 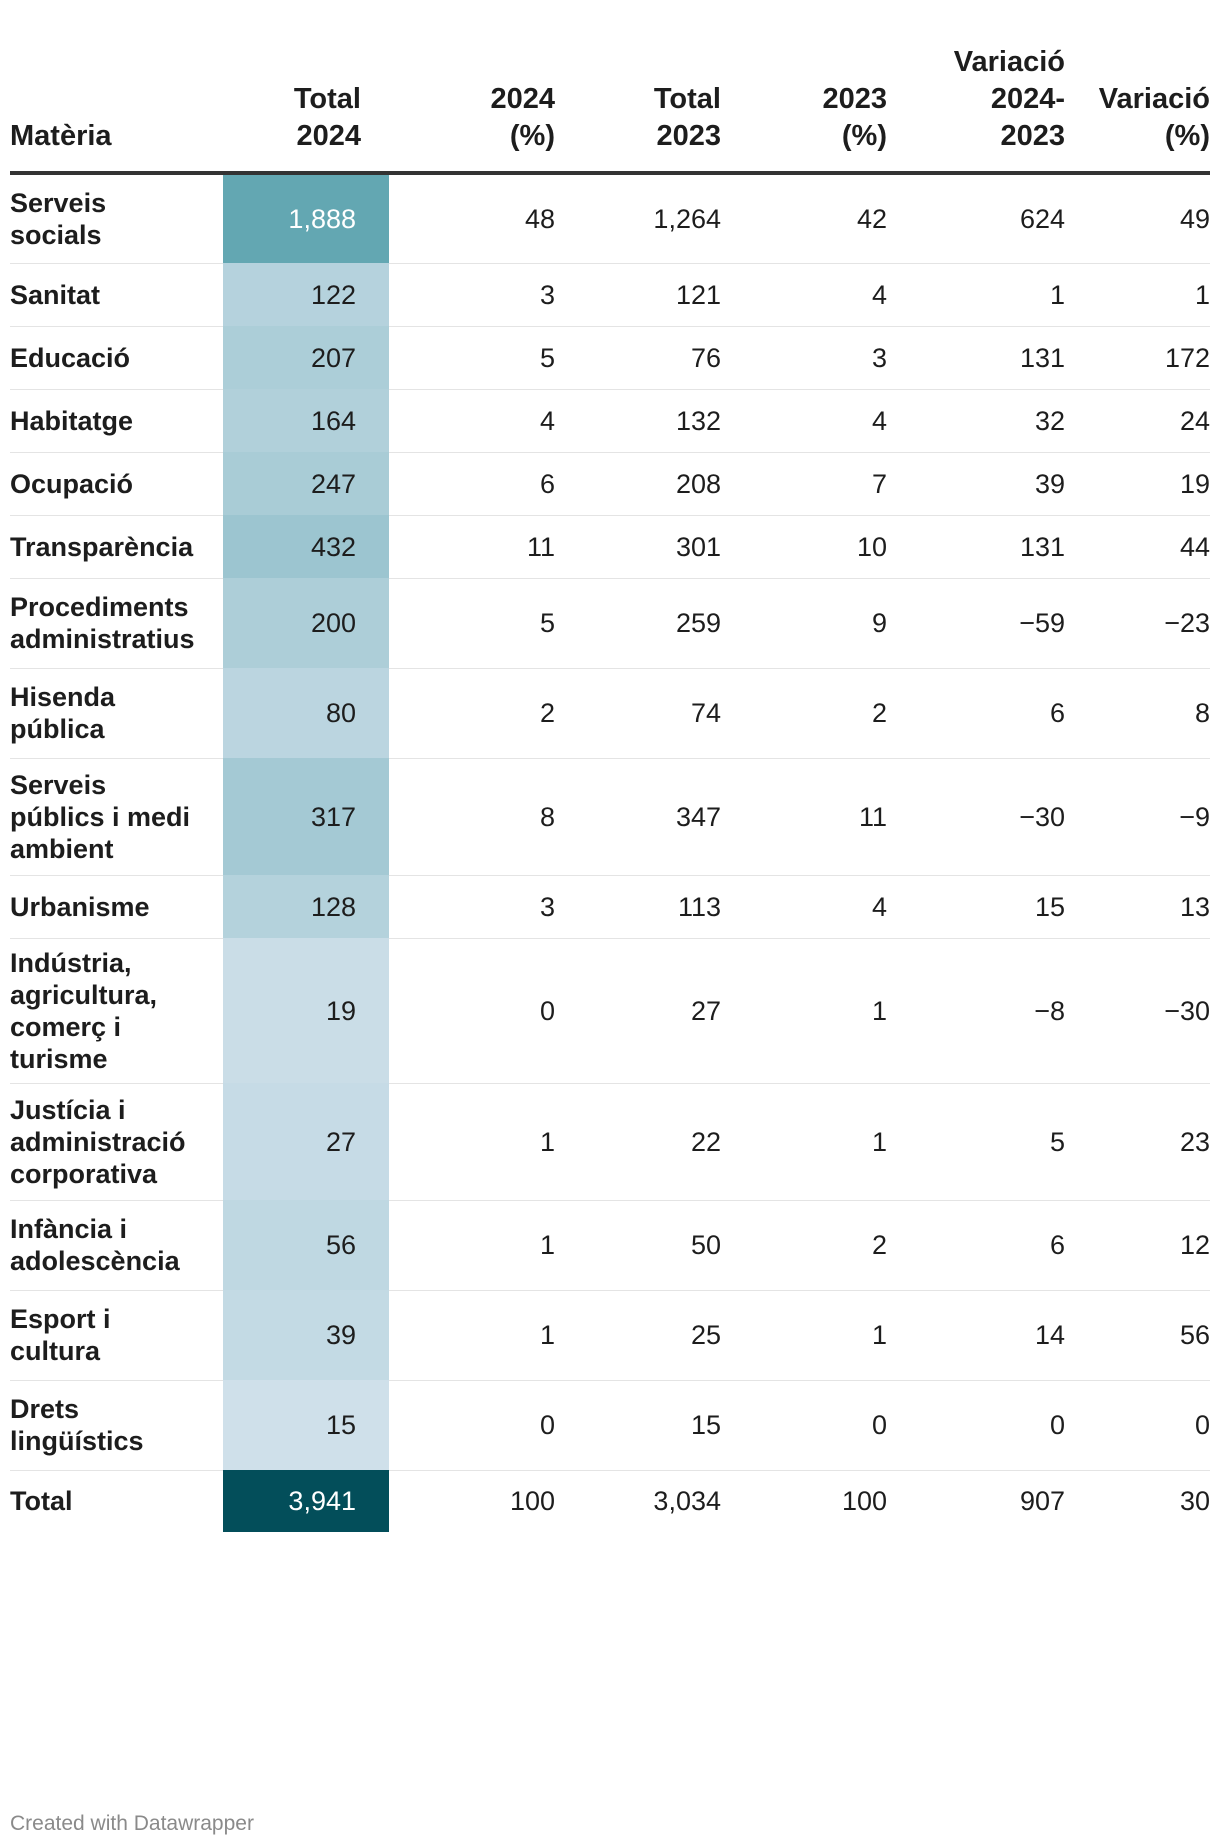 I want to click on cell-total-2023: 1,264, so click(x=638, y=218).